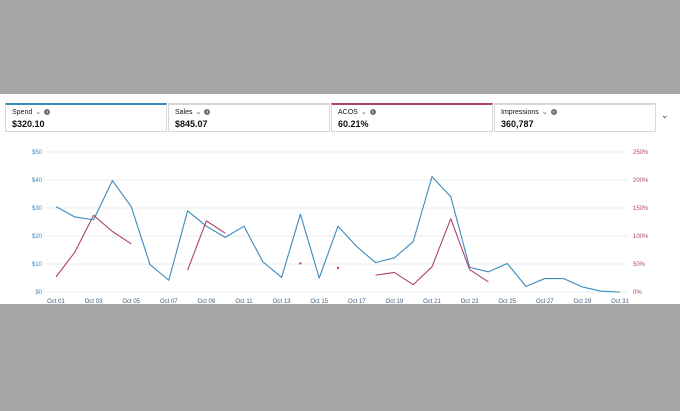  I want to click on x-axis-tick-label: Oct 17, so click(357, 301).